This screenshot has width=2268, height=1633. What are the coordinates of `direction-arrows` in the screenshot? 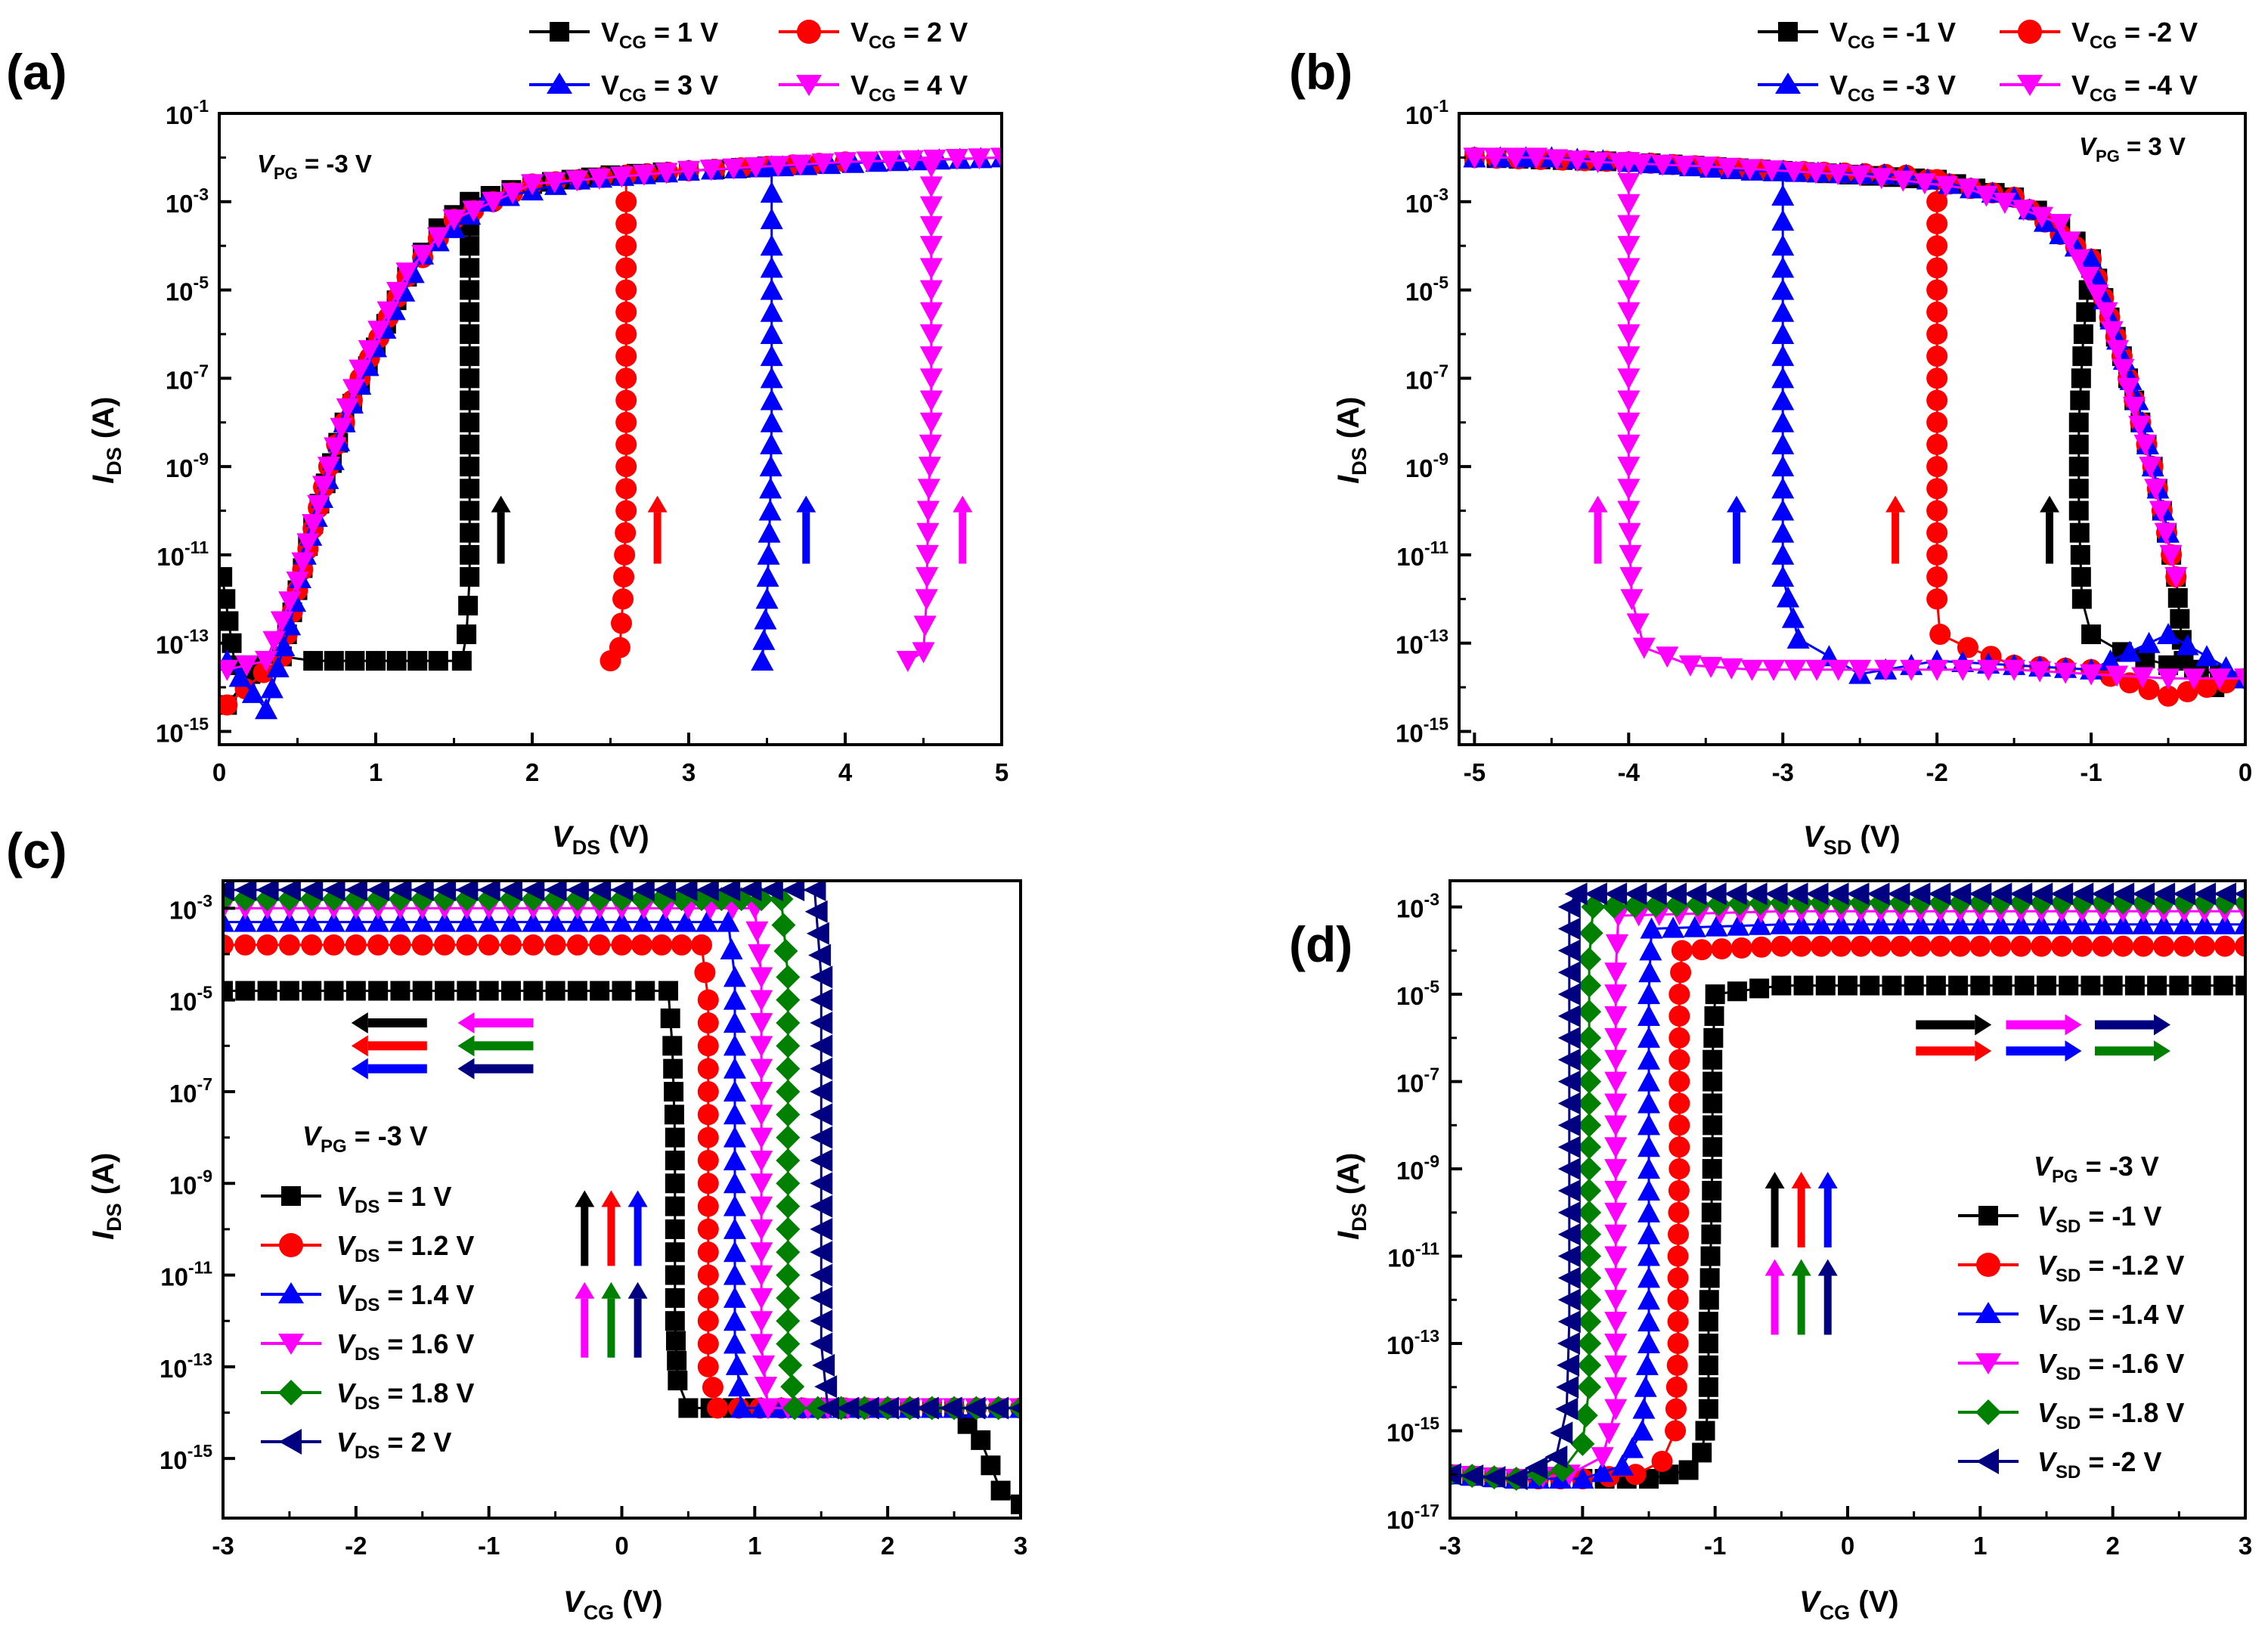 It's located at (1968, 1174).